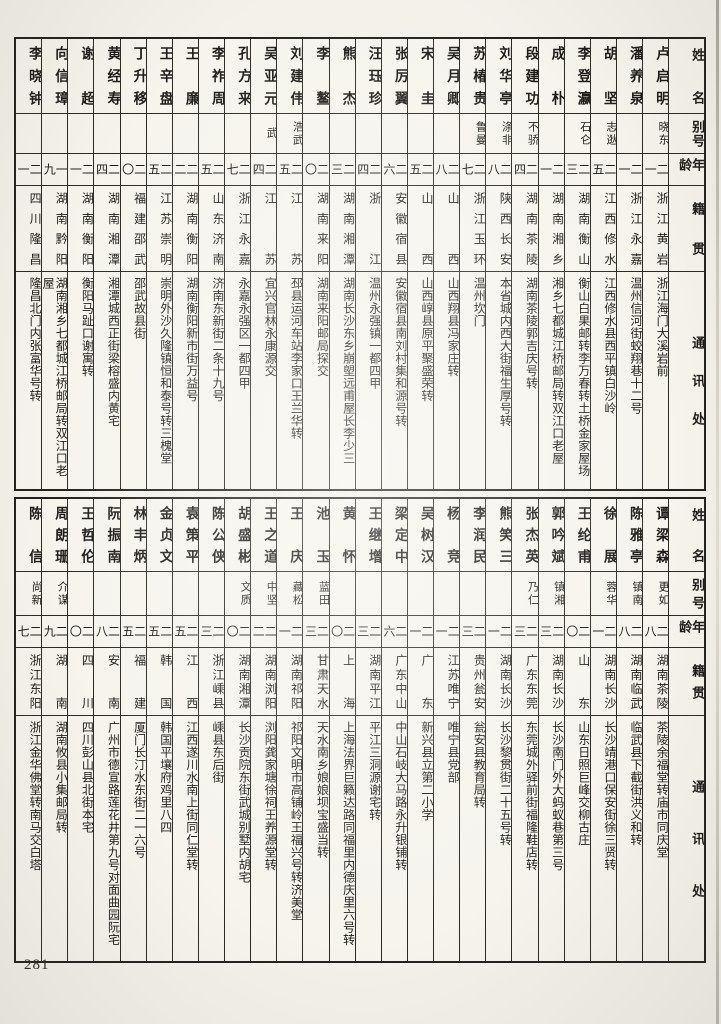 This screenshot has width=721, height=1024. What do you see at coordinates (498, 264) in the screenshot?
I see `person-column: 刘华亭 涤非 二八 陕西长安 本省城内西大街福生厚号转` at bounding box center [498, 264].